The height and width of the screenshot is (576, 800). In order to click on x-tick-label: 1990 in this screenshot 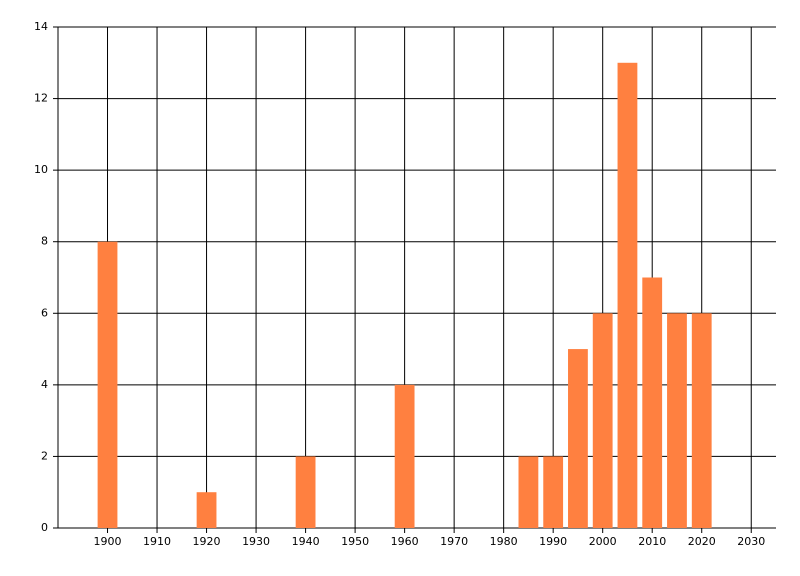, I will do `click(553, 541)`.